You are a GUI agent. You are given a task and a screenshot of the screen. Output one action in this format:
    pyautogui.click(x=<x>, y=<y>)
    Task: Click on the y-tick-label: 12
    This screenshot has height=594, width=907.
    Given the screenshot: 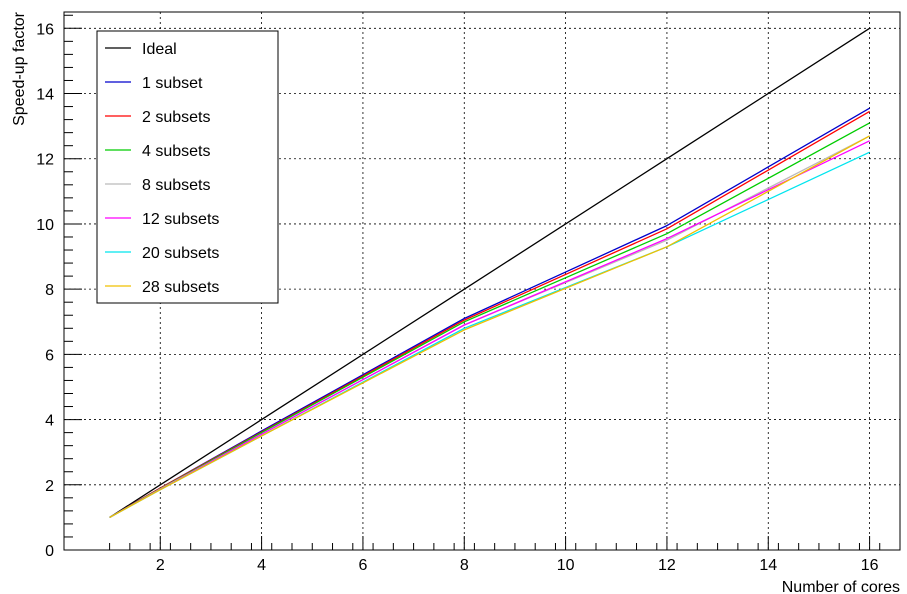 What is the action you would take?
    pyautogui.click(x=45, y=160)
    